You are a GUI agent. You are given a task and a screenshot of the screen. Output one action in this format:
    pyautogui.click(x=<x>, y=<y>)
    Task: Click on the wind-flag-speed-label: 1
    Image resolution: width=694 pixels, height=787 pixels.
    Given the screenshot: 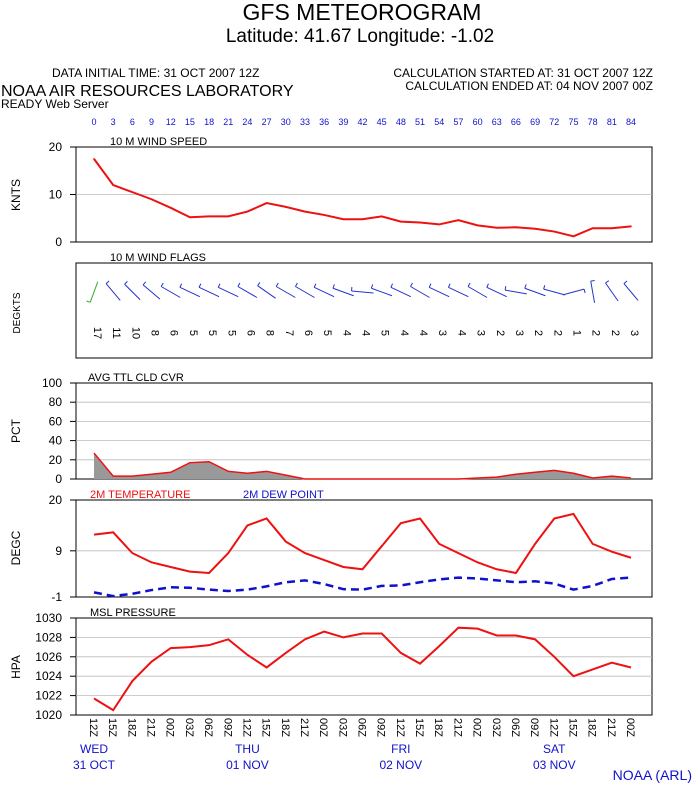 What is the action you would take?
    pyautogui.click(x=576, y=333)
    